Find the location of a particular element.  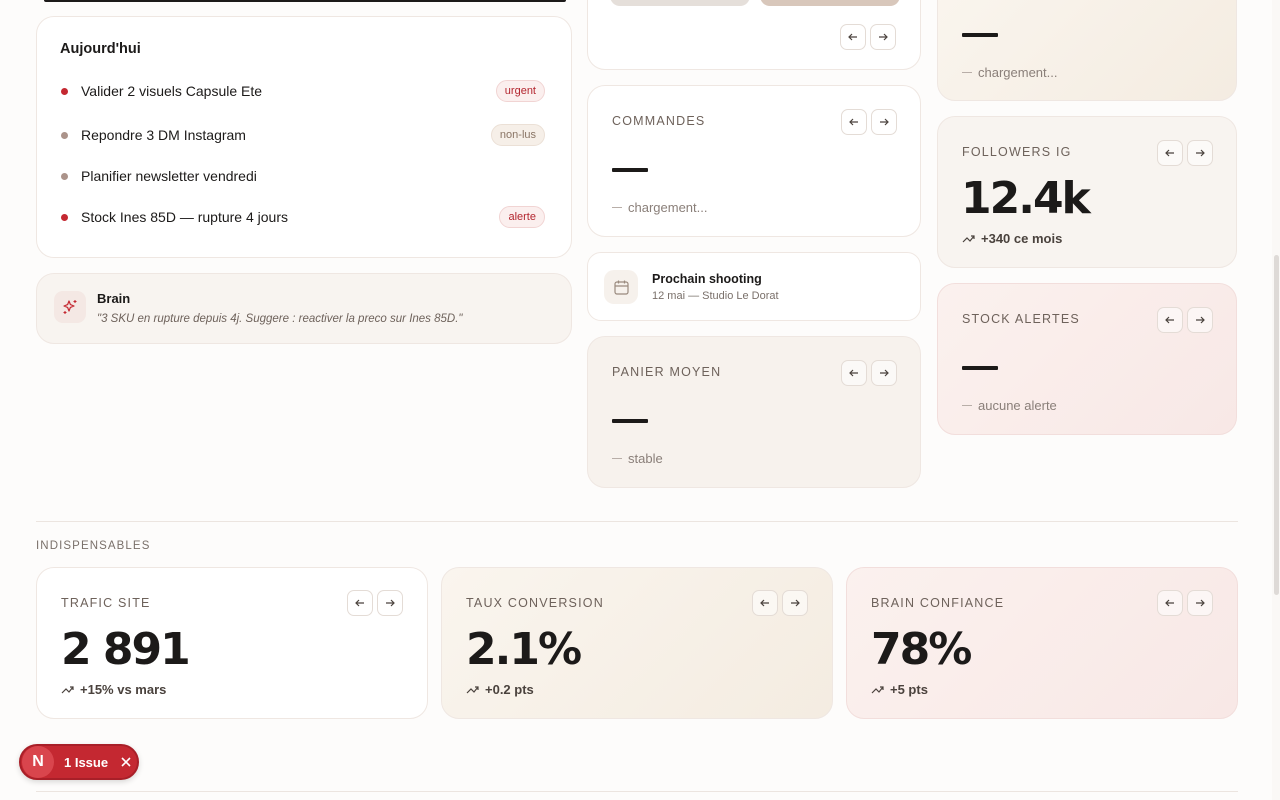

brain-icon-box is located at coordinates (70, 307).